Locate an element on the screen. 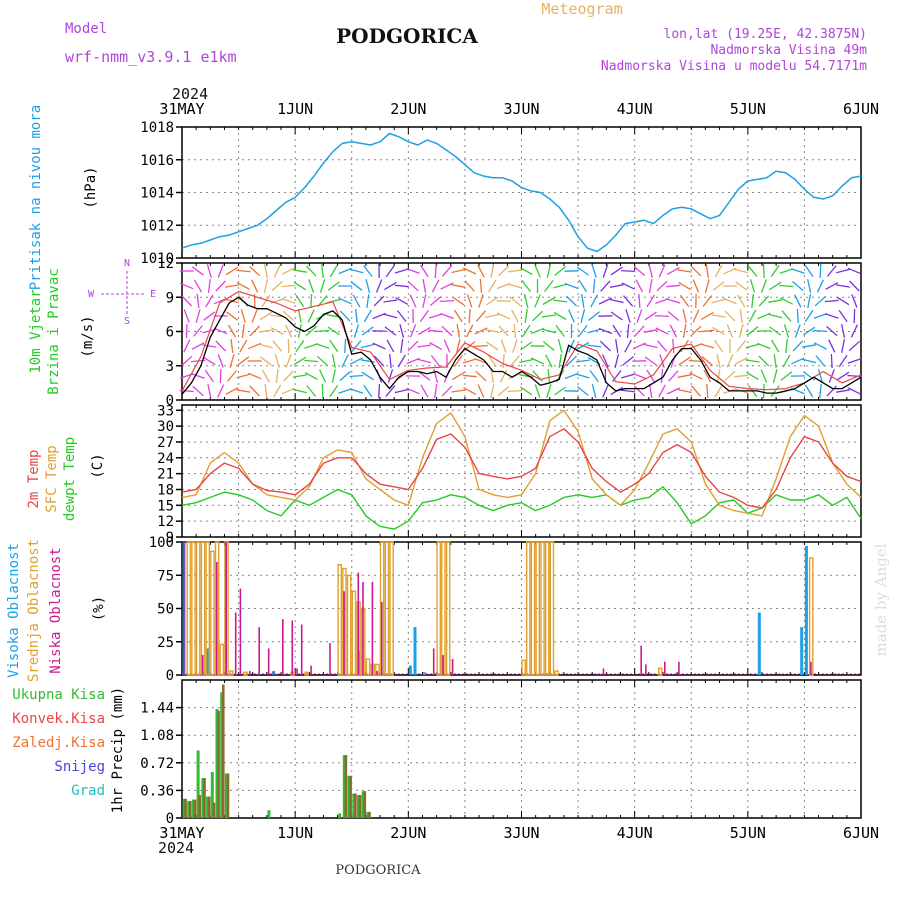 Image resolution: width=900 pixels, height=900 pixels. cloud-axis-title-1: Visoka Oblacnost is located at coordinates (14, 610).